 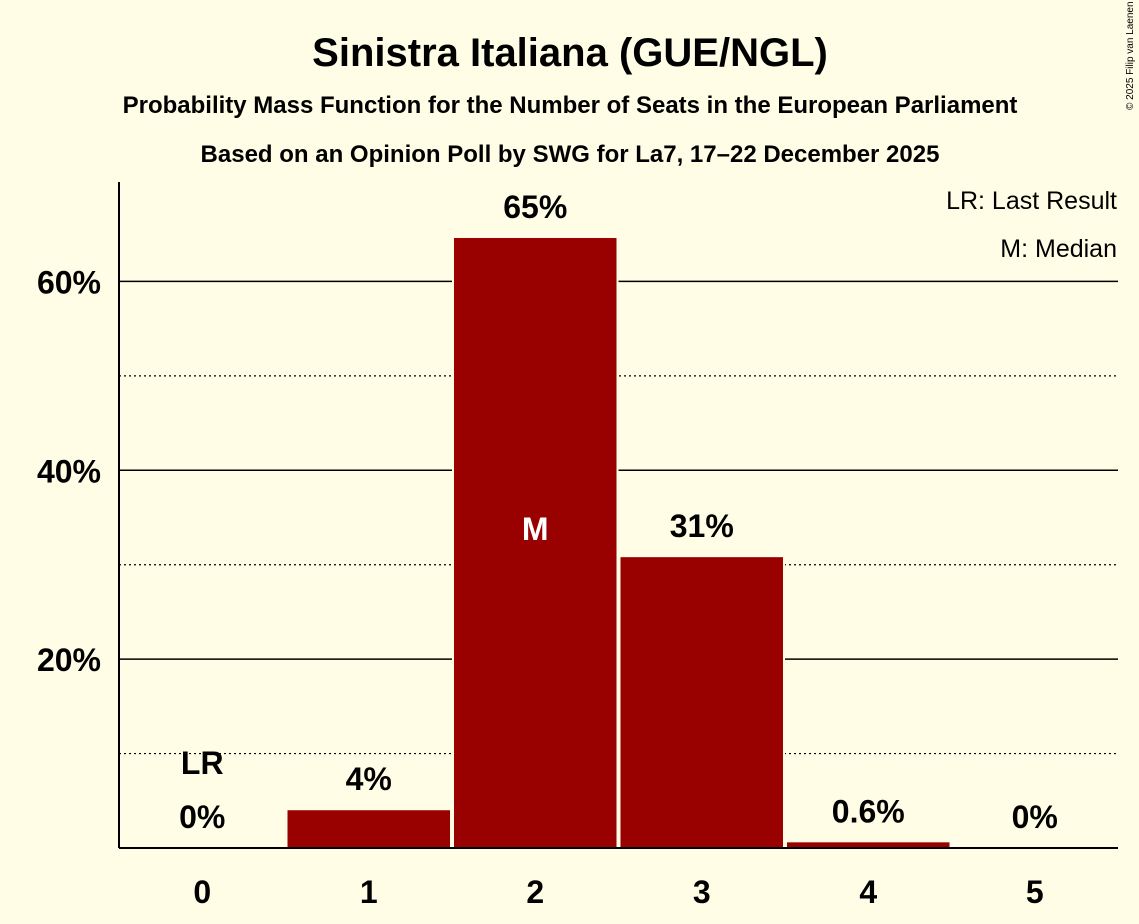 What do you see at coordinates (1035, 892) in the screenshot?
I see `x-tick-label: 5` at bounding box center [1035, 892].